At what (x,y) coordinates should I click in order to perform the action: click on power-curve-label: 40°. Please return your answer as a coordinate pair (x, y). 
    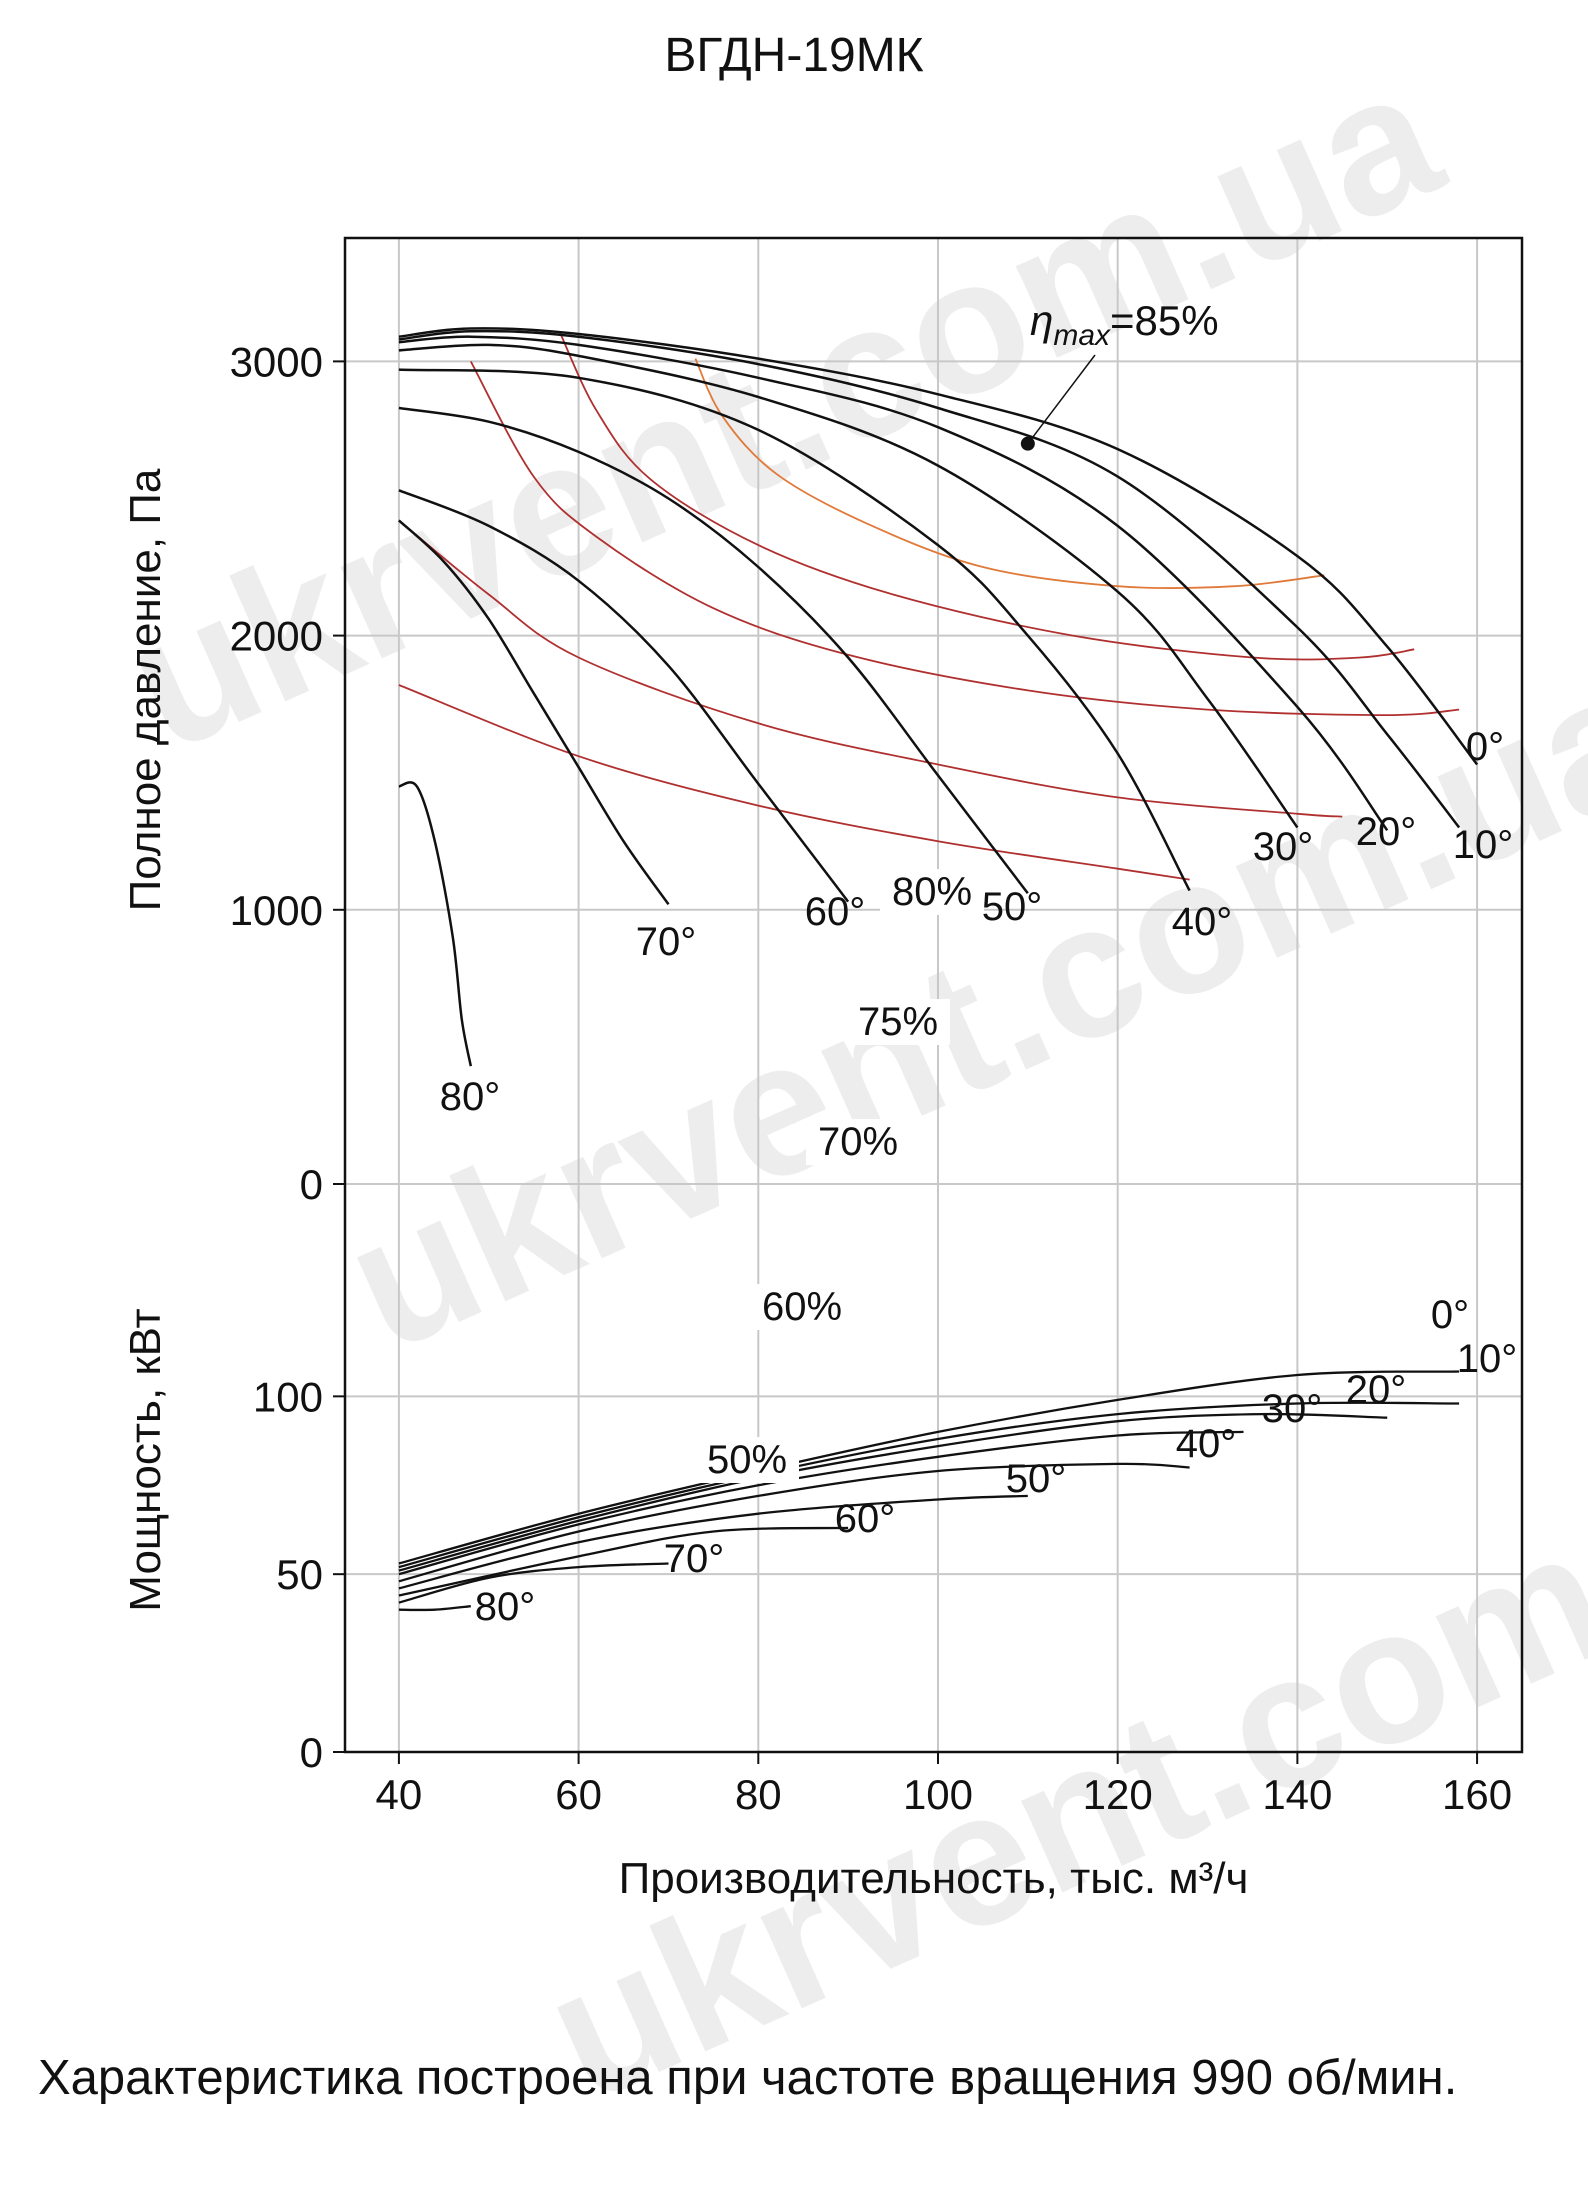
    Looking at the image, I should click on (1206, 1444).